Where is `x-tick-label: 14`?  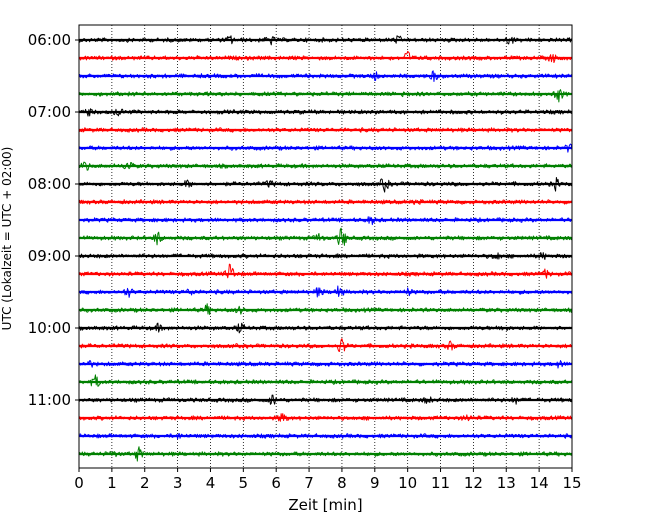
x-tick-label: 14 is located at coordinates (539, 483).